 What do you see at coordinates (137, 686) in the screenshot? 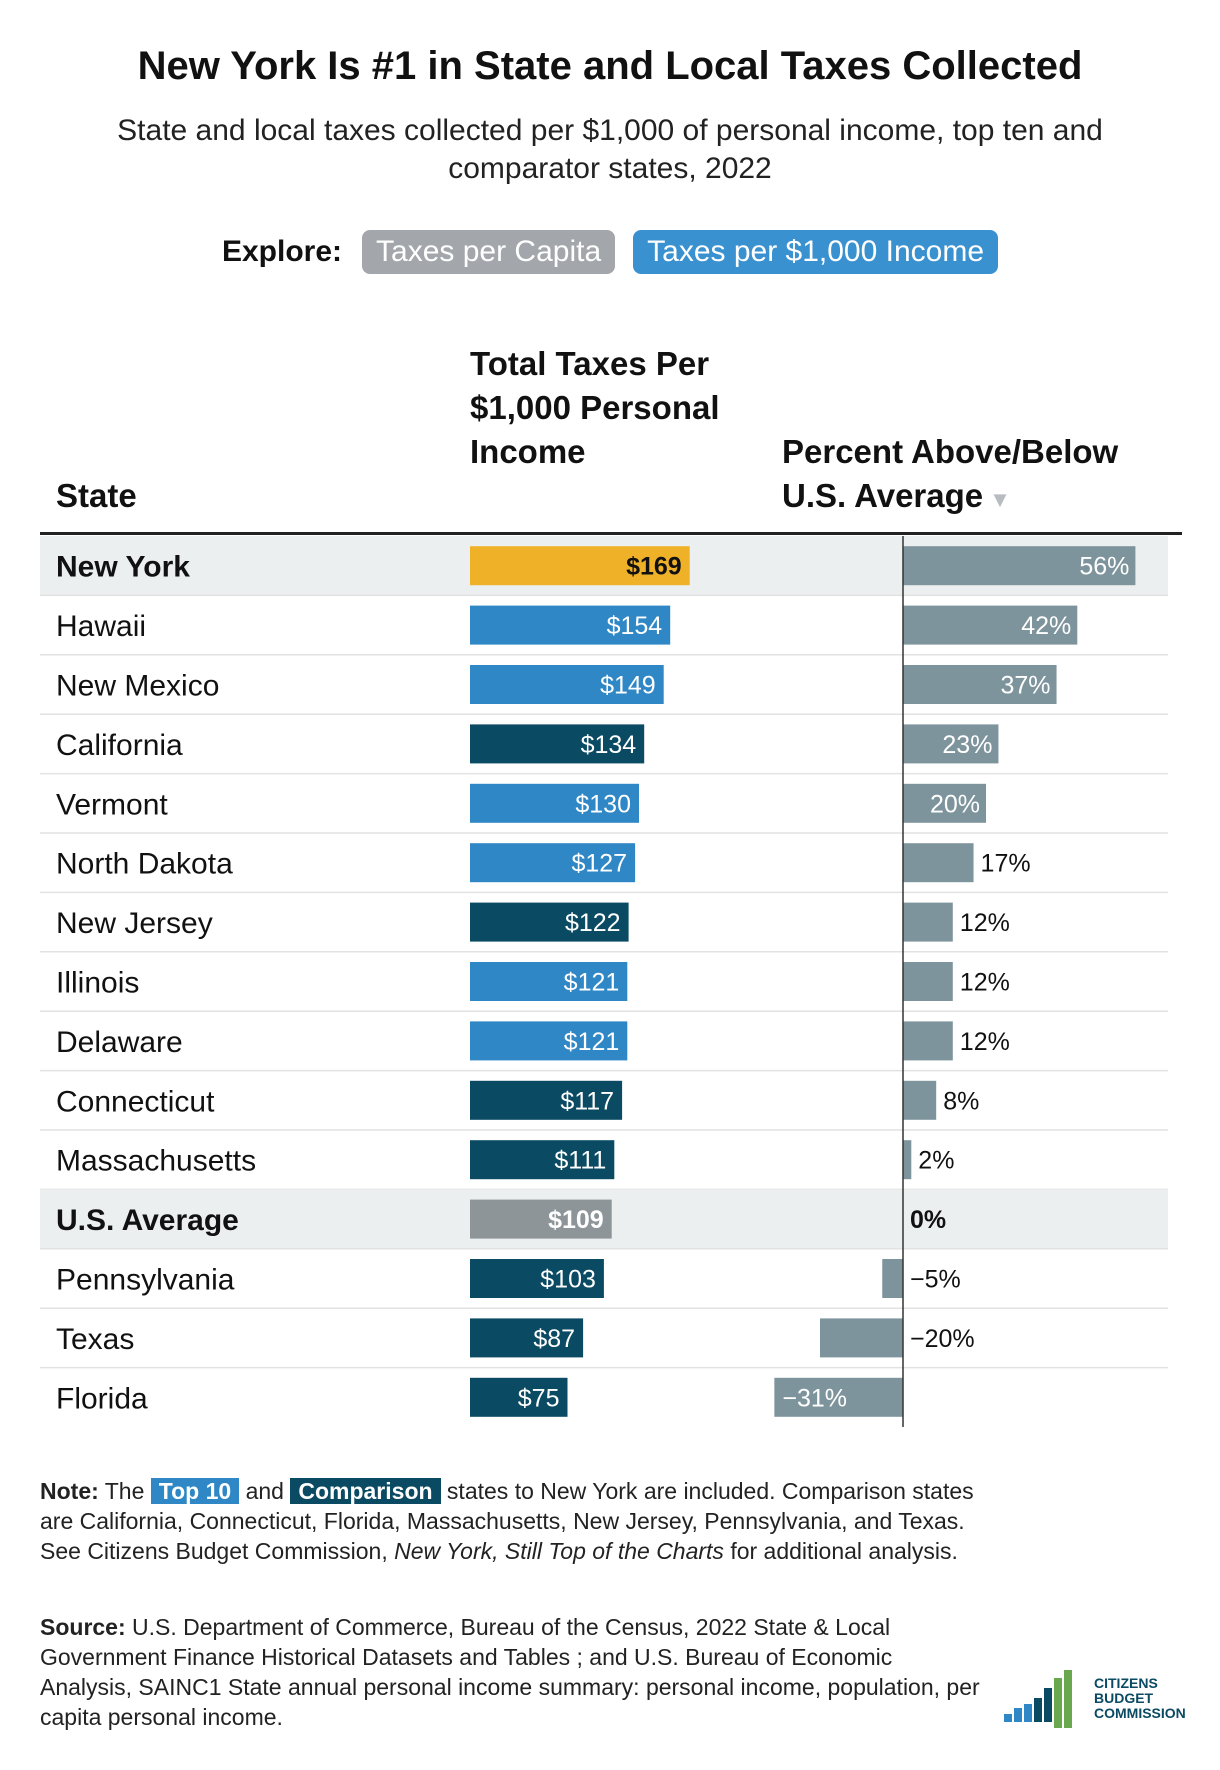
I see `state-label: New Mexico` at bounding box center [137, 686].